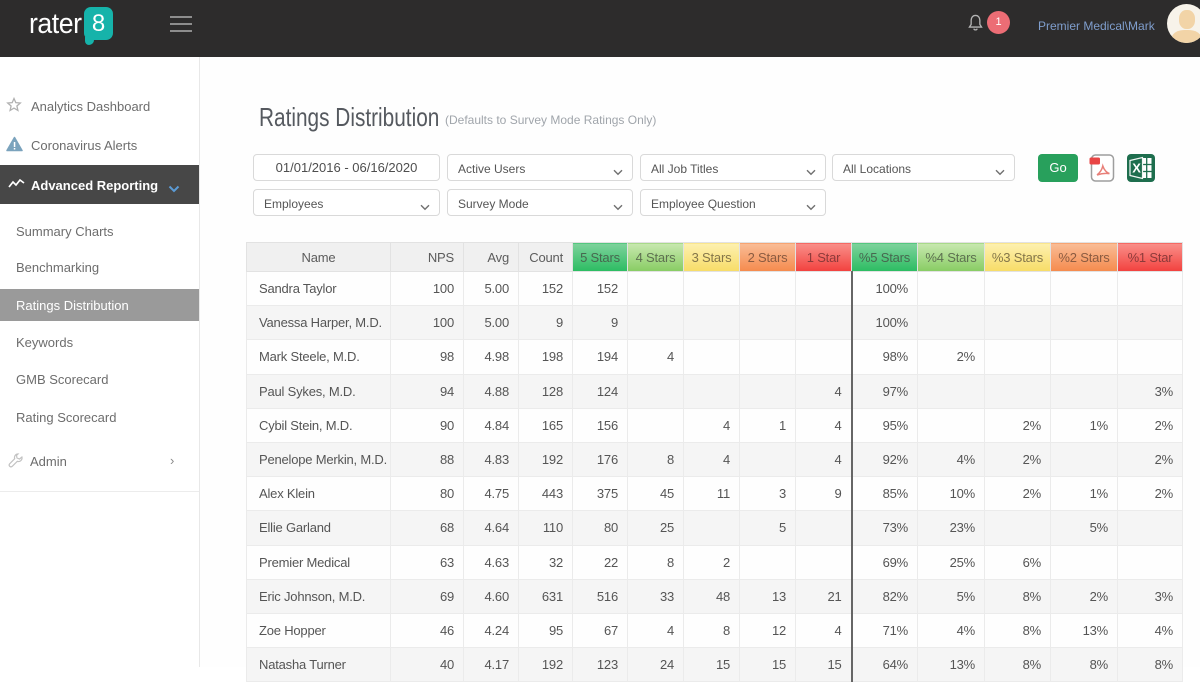  What do you see at coordinates (1136, 168) in the screenshot?
I see `svg-text: X` at bounding box center [1136, 168].